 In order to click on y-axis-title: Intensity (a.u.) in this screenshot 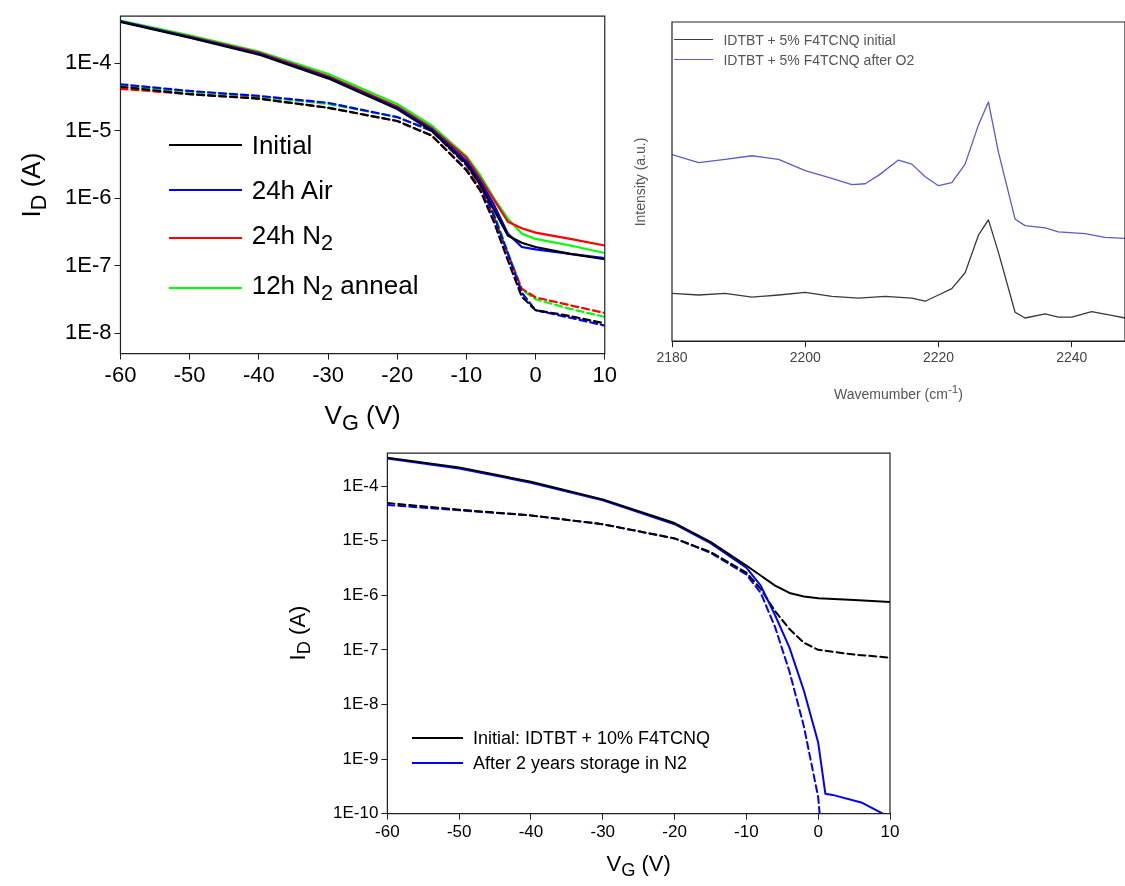, I will do `click(640, 181)`.